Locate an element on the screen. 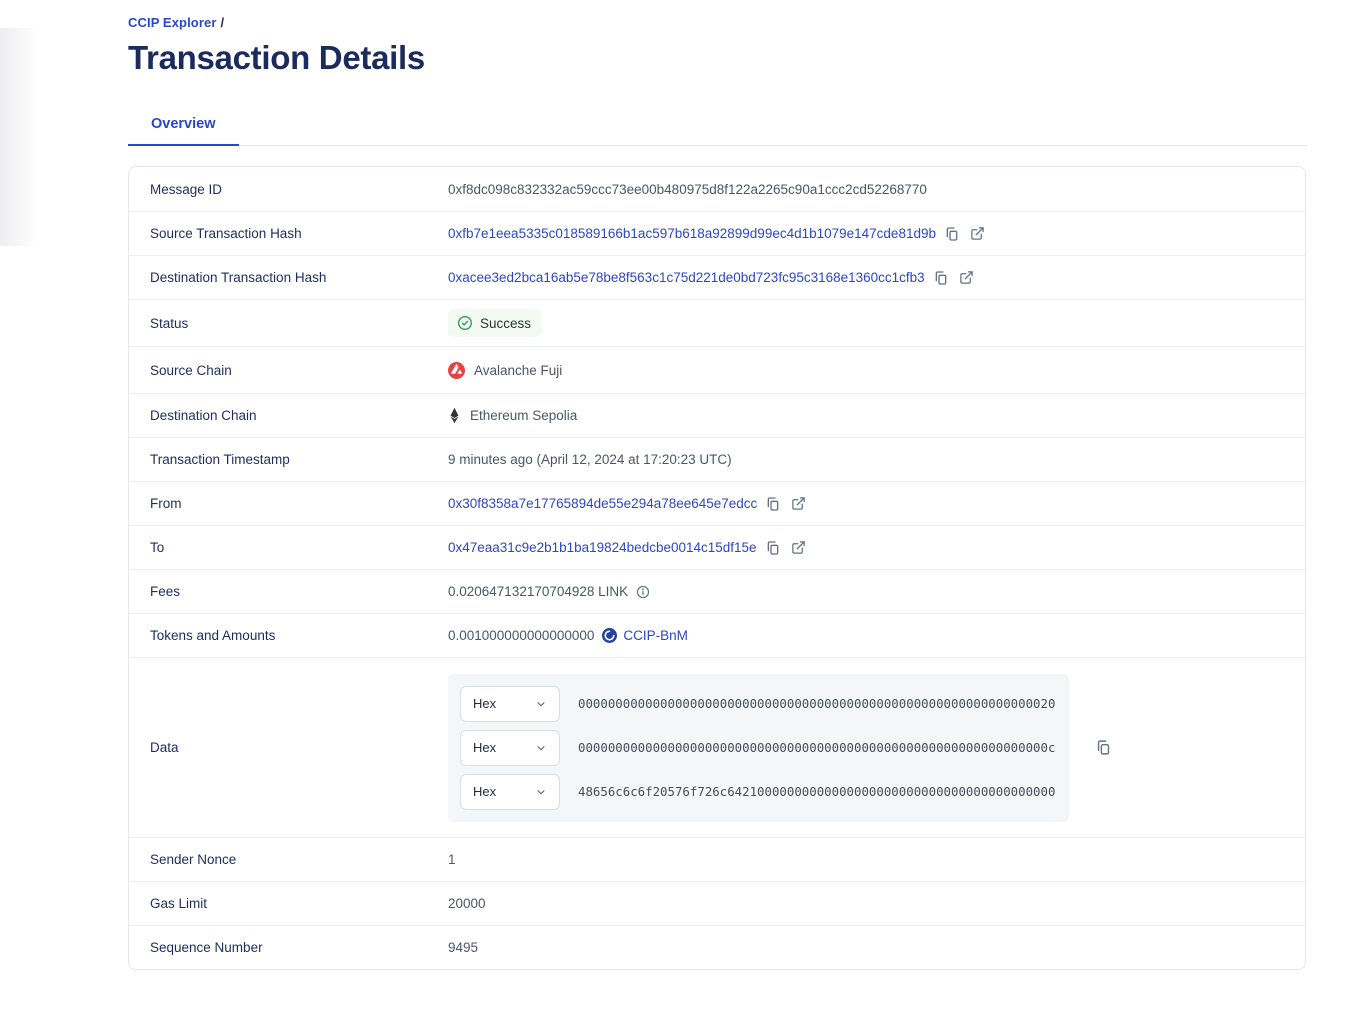 This screenshot has height=1018, width=1358. page-title: Transaction Details is located at coordinates (276, 57).